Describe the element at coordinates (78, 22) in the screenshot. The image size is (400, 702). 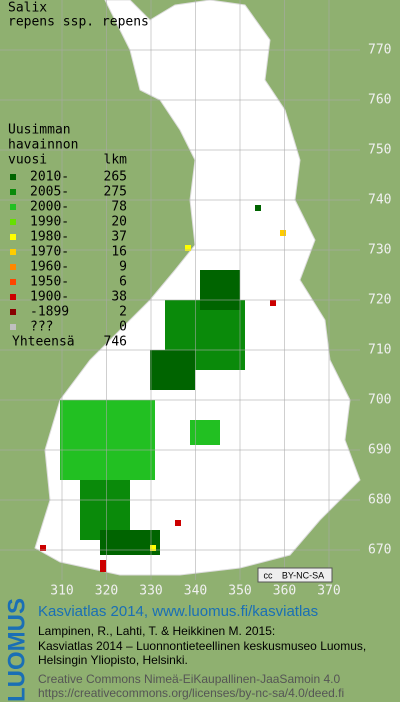
I see `subtitle: repens ssp. repens` at that location.